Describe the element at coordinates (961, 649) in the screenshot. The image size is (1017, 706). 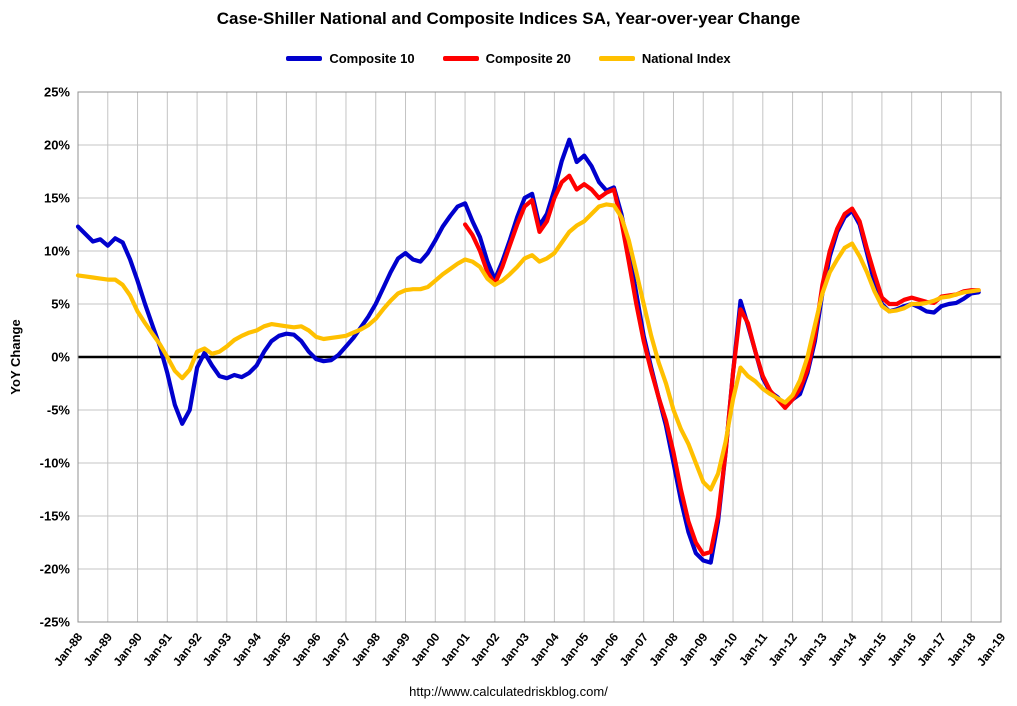
I see `x-tick-label: Jan-18` at that location.